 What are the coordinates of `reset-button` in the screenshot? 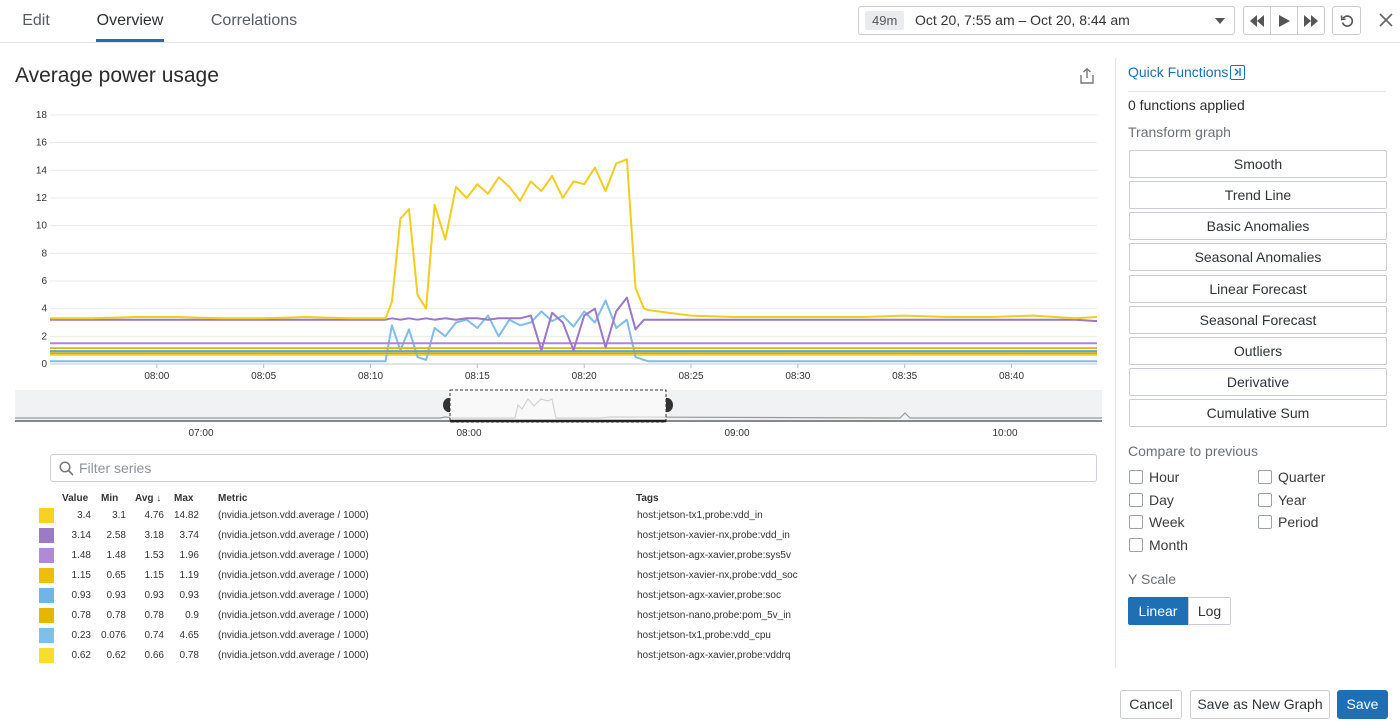 It's located at (1346, 20).